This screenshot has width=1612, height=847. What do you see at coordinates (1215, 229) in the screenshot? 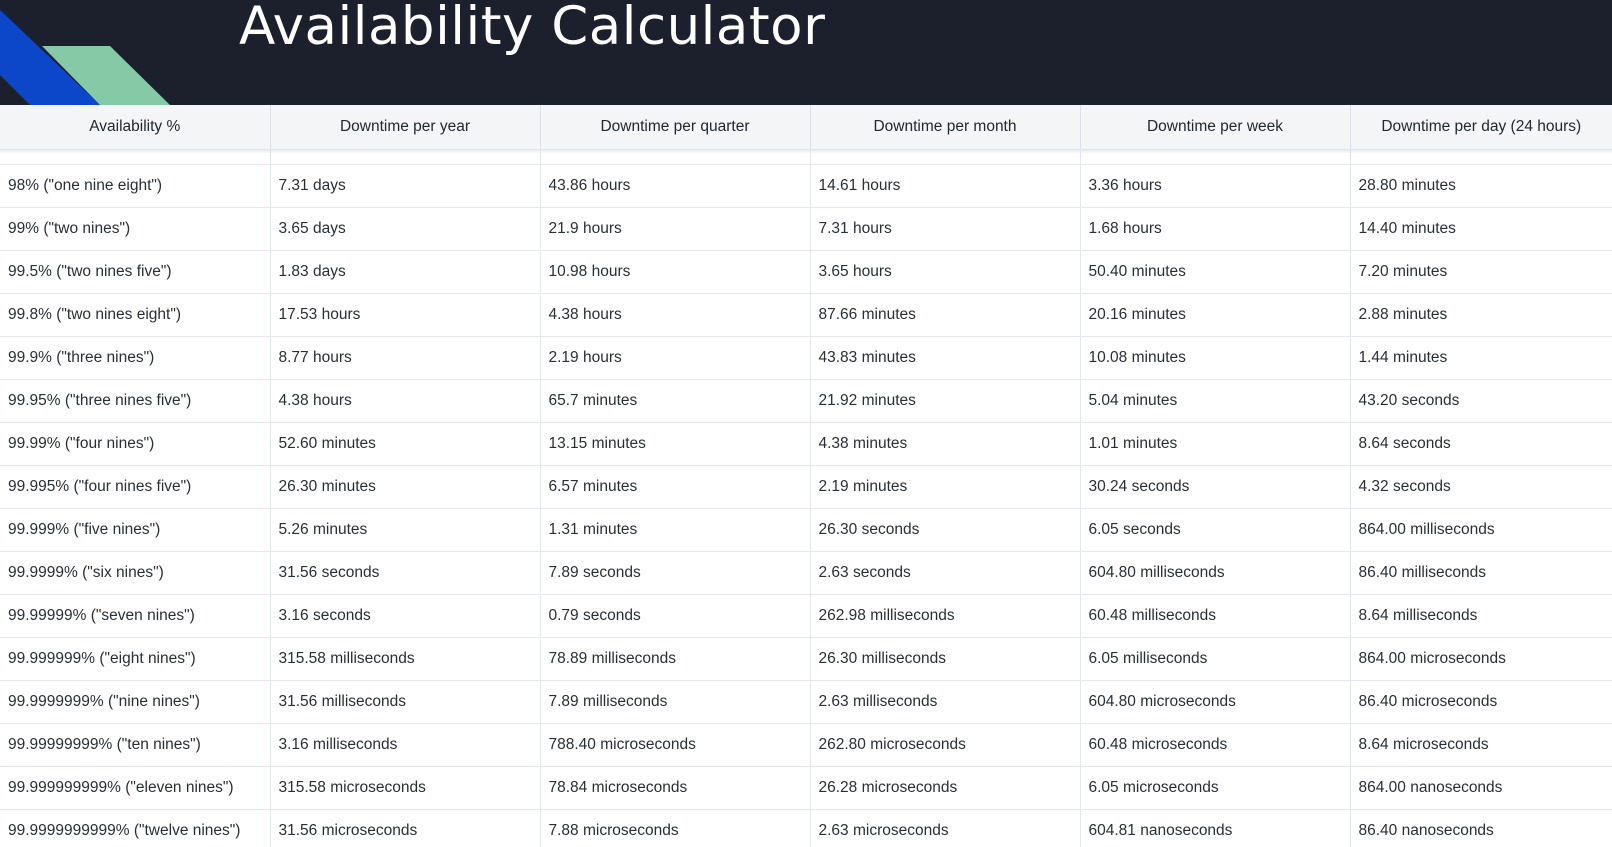
I see `table-cell-downtime-week: 1.68 hours` at bounding box center [1215, 229].